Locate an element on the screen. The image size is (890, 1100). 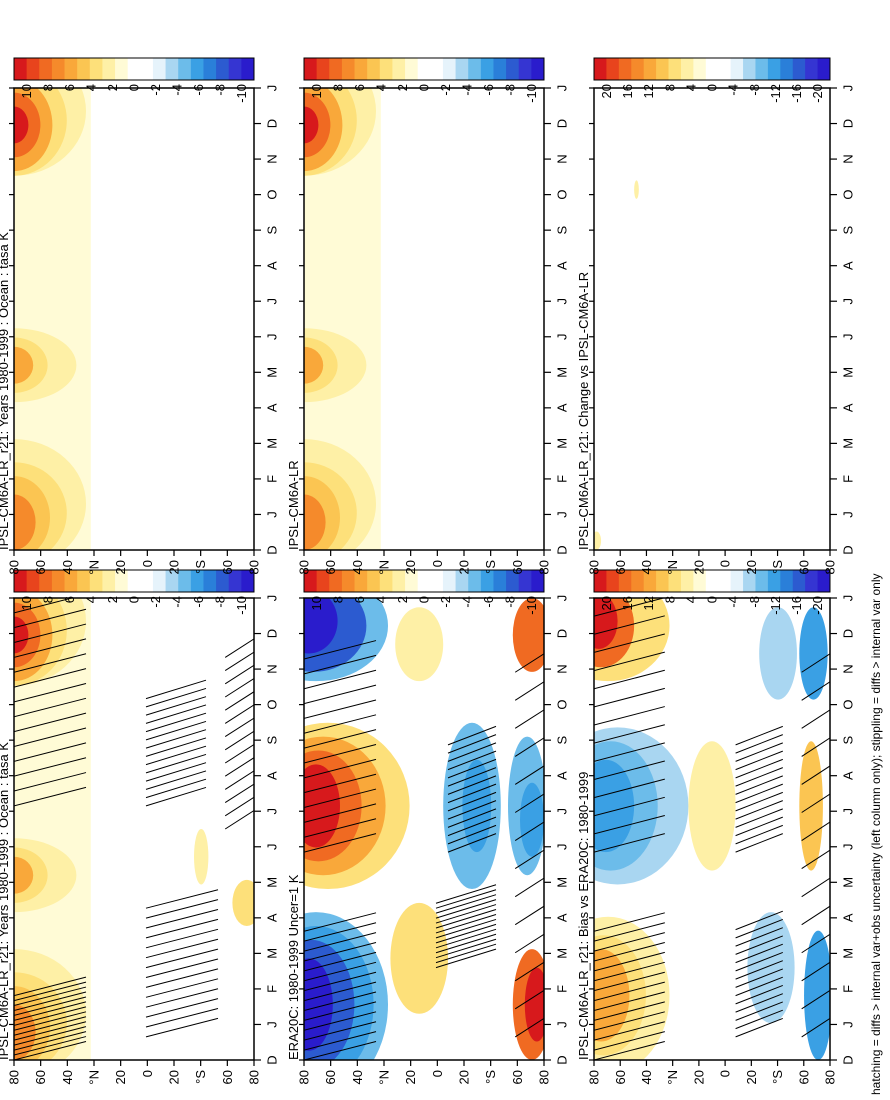
colorbar-label: 12 is located at coordinates (648, 603).